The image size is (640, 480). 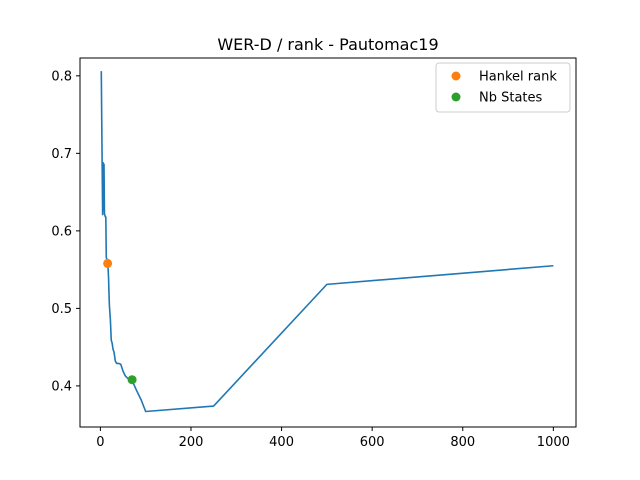 What do you see at coordinates (511, 98) in the screenshot?
I see `legend-label: Nb States` at bounding box center [511, 98].